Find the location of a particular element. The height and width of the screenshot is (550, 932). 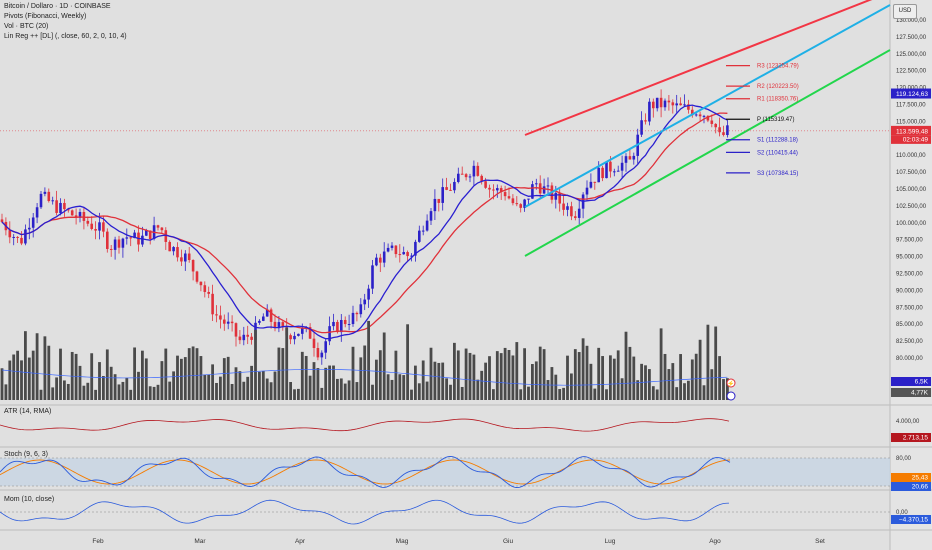

currency-button: USD is located at coordinates (905, 11).